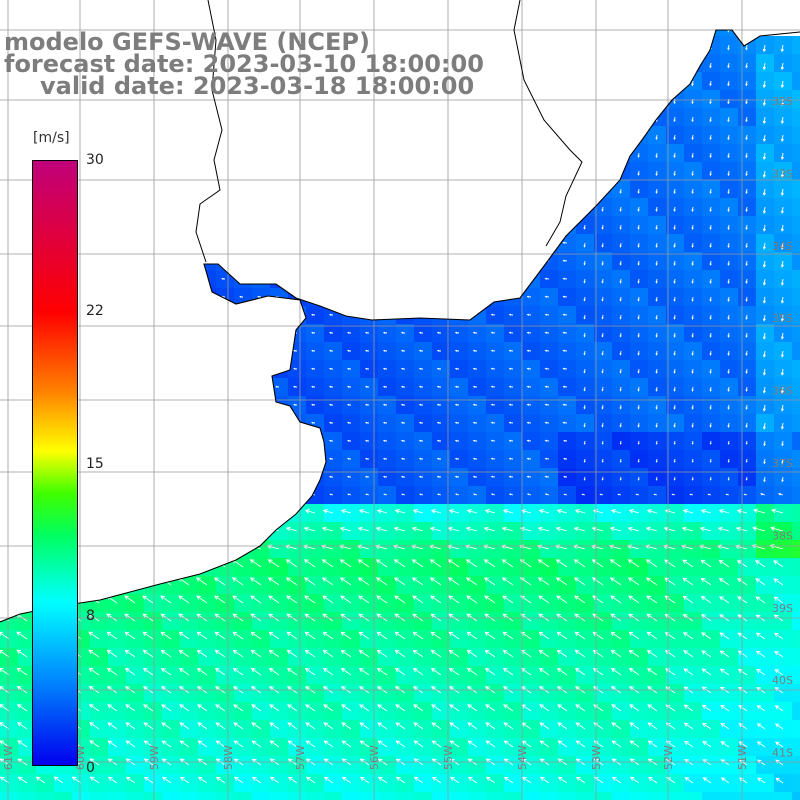 The image size is (800, 800). I want to click on latitude-label: 39S, so click(782, 608).